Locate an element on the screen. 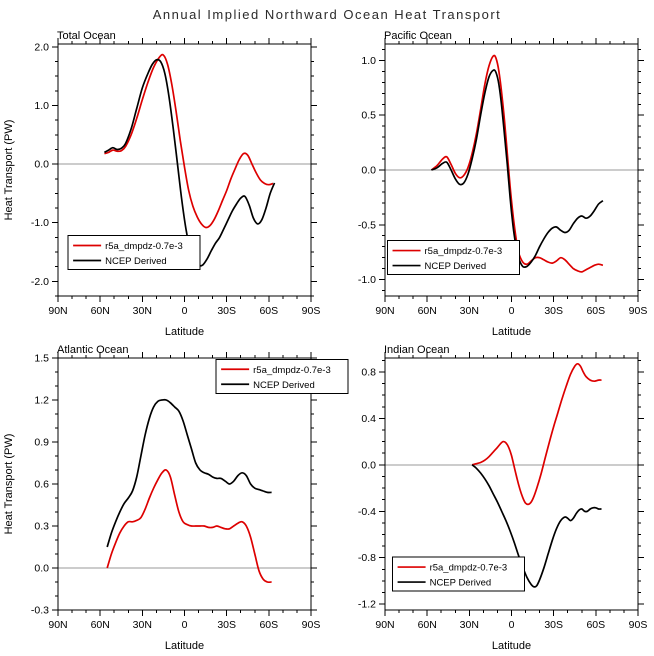 Image resolution: width=654 pixels, height=656 pixels. y-tick-label: 0.3 is located at coordinates (41, 527).